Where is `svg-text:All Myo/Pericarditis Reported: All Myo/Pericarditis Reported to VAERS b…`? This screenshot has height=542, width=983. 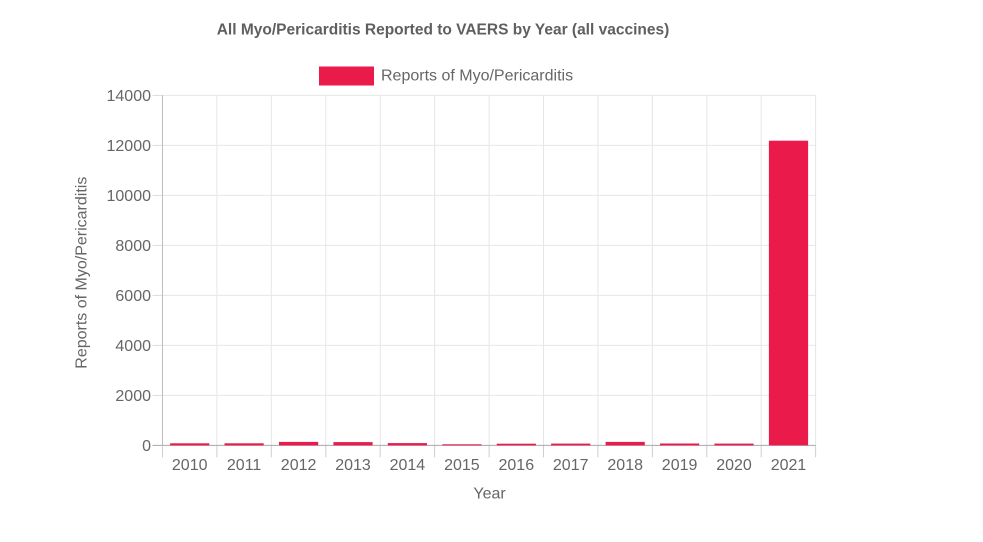 svg-text:All Myo/Pericarditis Reported: All Myo/Pericarditis Reported to VAERS b… is located at coordinates (443, 30).